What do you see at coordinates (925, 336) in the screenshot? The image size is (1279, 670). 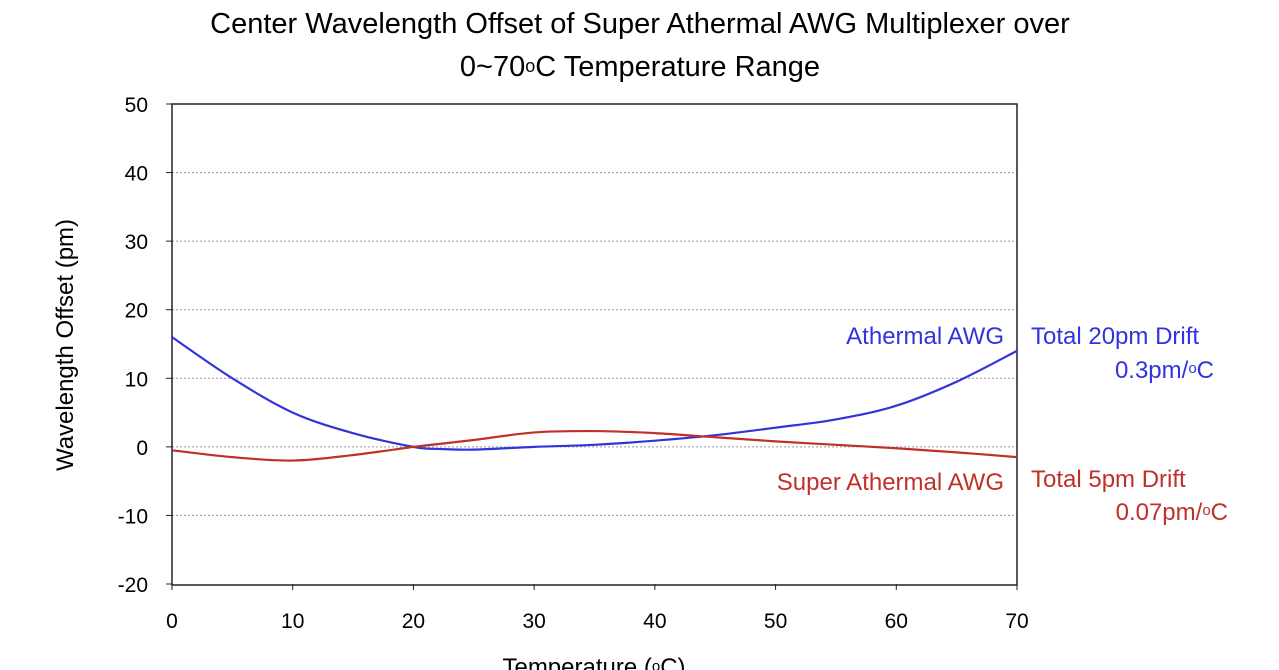 I see `legend-label-athermal: Athermal AWG` at bounding box center [925, 336].